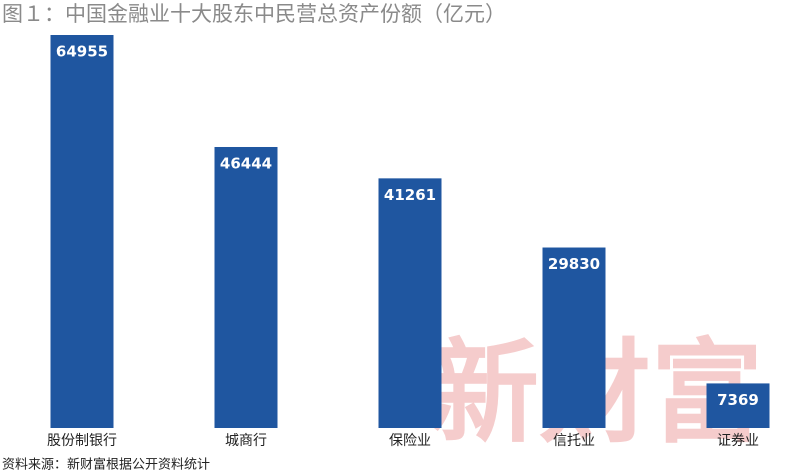  I want to click on value-label: 29830, so click(574, 264).